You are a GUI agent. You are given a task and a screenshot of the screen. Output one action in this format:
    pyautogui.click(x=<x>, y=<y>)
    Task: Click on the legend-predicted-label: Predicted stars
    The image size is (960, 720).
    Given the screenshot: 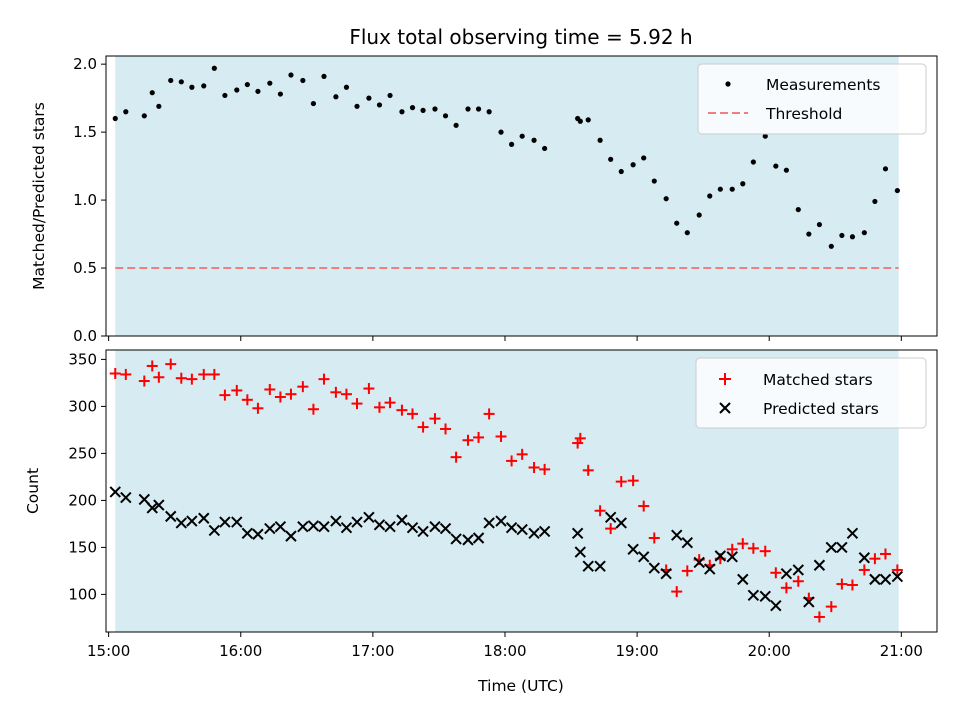 What is the action you would take?
    pyautogui.click(x=821, y=409)
    